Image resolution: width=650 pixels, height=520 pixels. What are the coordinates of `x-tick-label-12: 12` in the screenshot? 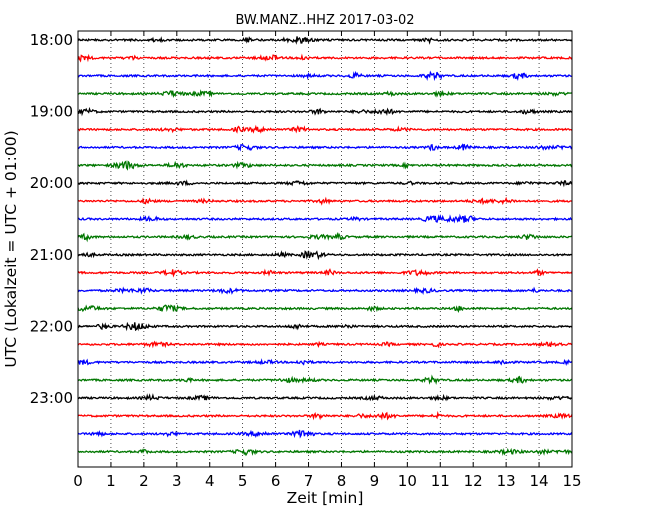 It's located at (473, 481).